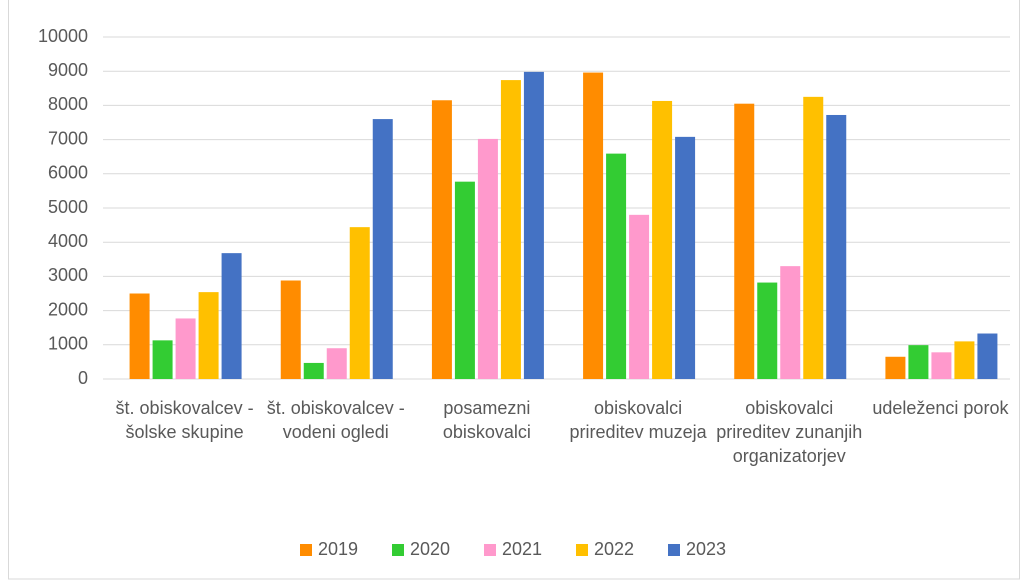 The height and width of the screenshot is (580, 1027). Describe the element at coordinates (706, 549) in the screenshot. I see `legend-label: 2023` at that location.